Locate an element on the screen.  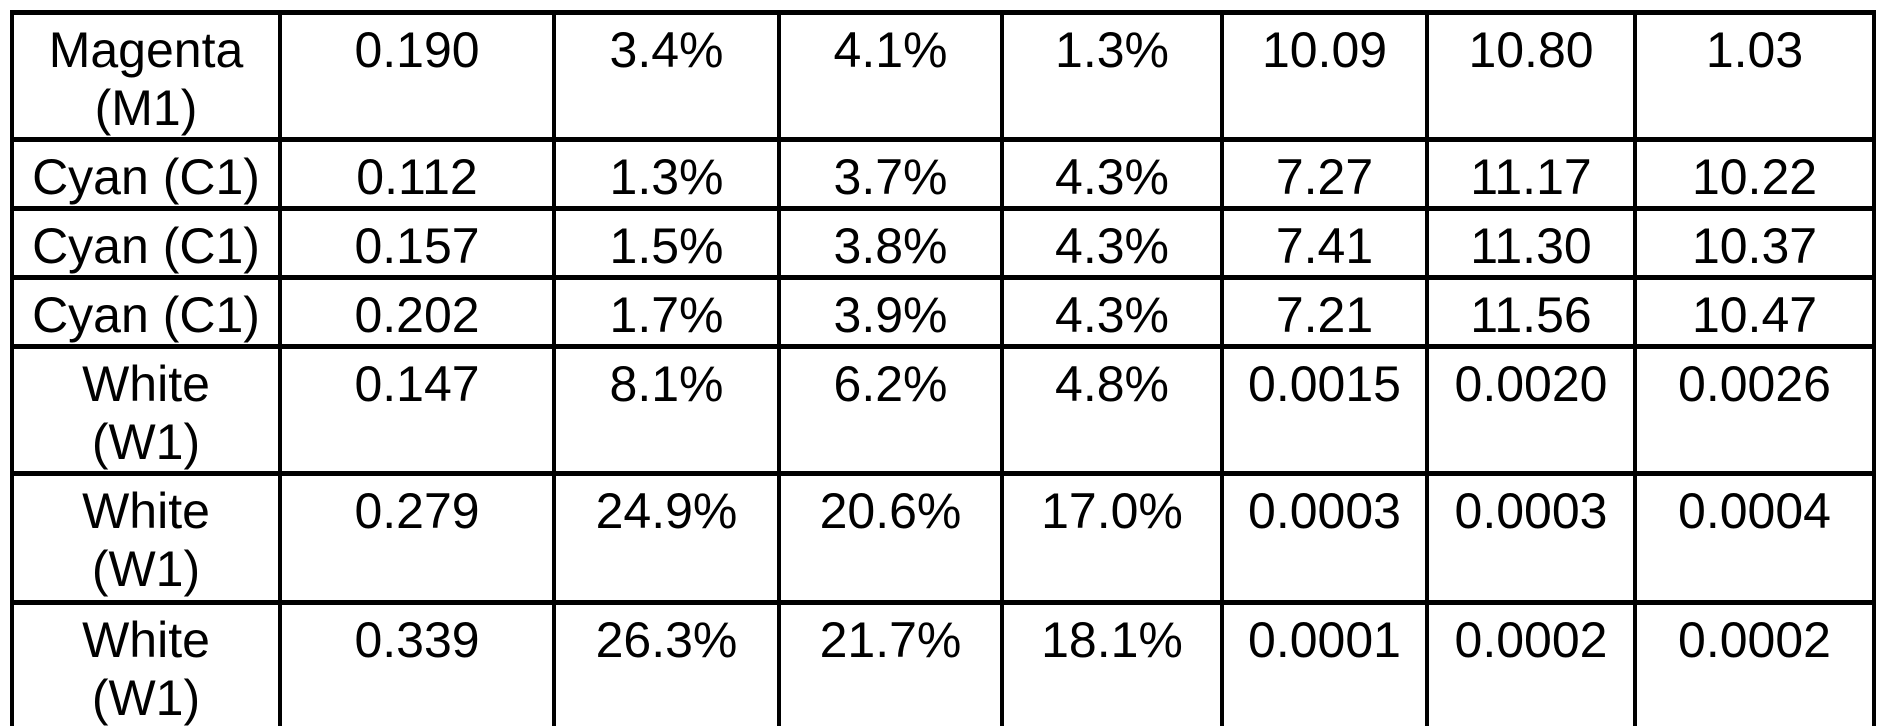
table-cell: 0.190 is located at coordinates (417, 76).